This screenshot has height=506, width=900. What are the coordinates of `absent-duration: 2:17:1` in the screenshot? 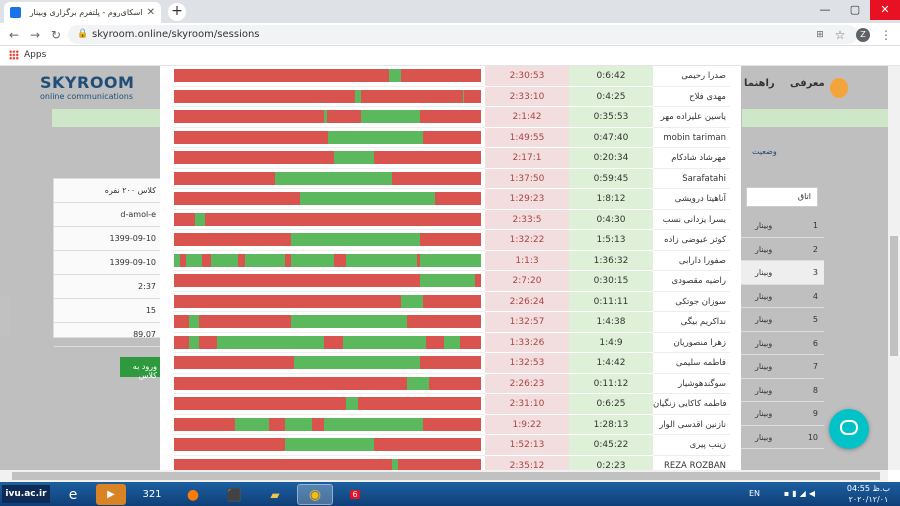 It's located at (527, 158).